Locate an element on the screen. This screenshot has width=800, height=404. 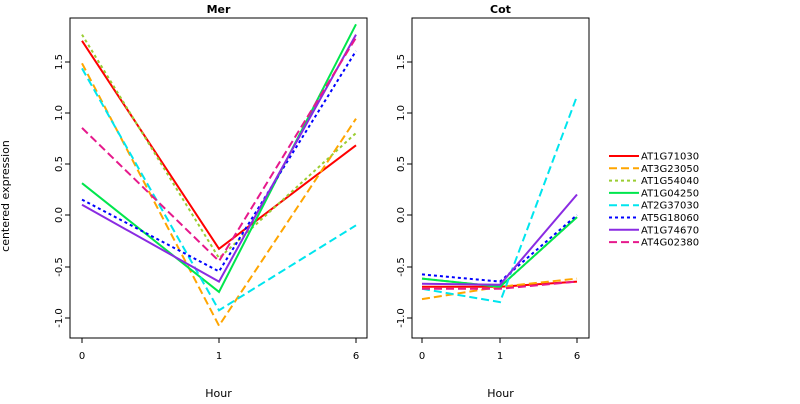
series-line-at1g54040 is located at coordinates (499, 252).